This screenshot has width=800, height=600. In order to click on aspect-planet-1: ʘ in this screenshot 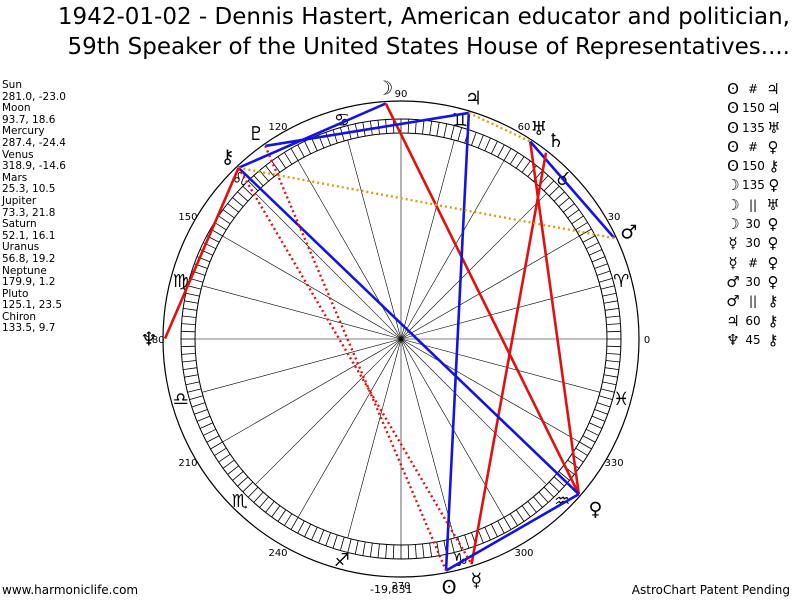, I will do `click(733, 127)`.